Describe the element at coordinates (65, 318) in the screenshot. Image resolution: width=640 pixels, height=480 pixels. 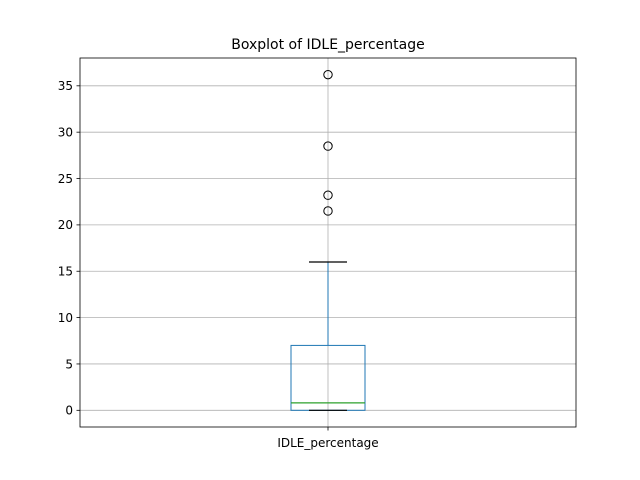
I see `y-tick-label: 10` at that location.